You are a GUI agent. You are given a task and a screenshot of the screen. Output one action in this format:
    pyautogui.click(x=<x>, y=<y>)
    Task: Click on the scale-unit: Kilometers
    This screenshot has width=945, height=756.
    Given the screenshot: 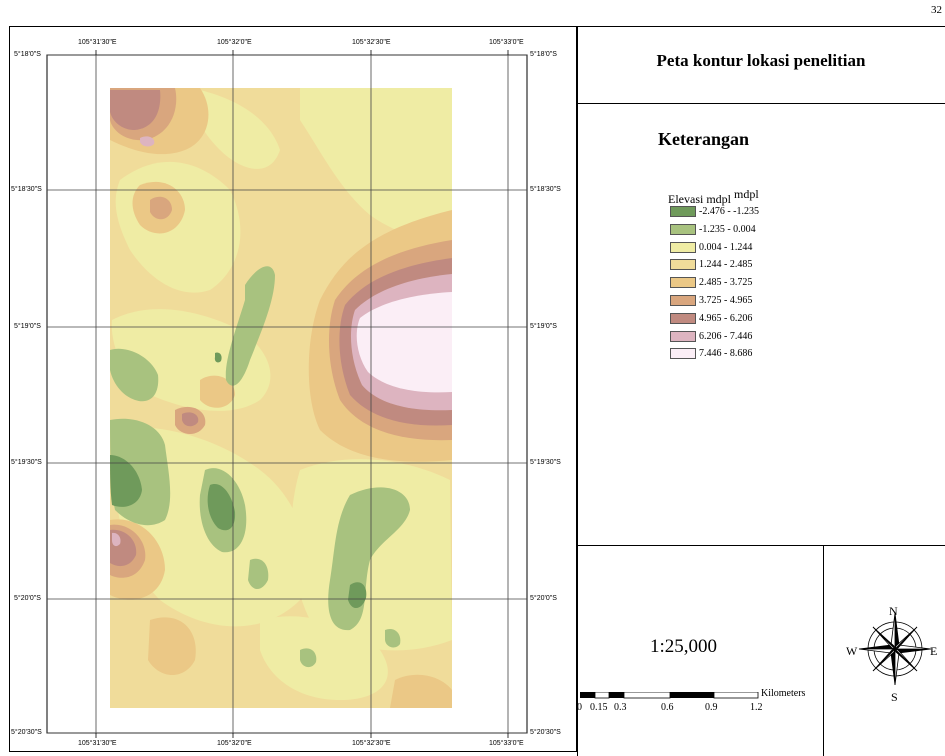 What is the action you would take?
    pyautogui.click(x=783, y=693)
    